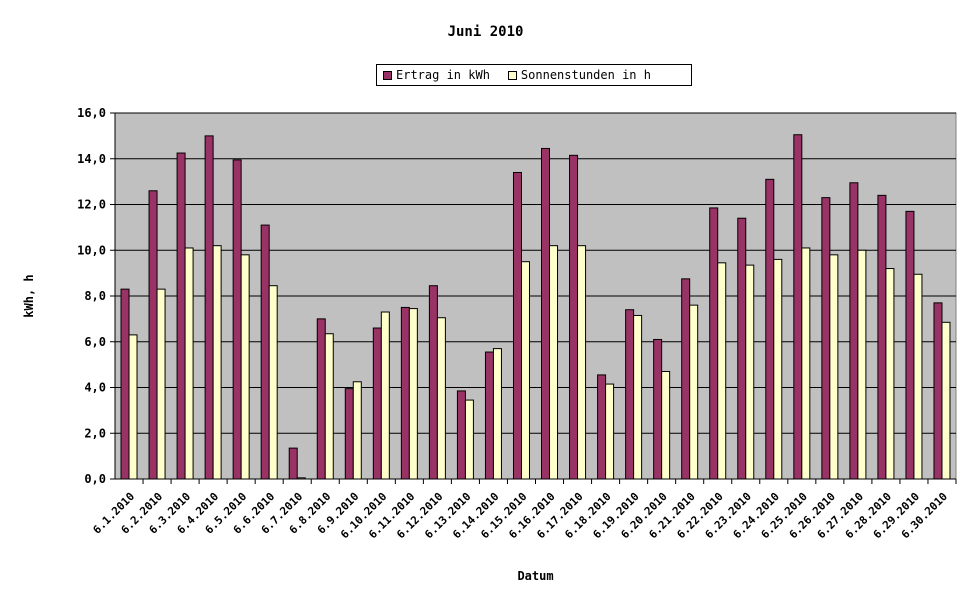 This screenshot has width=971, height=605. Describe the element at coordinates (363, 515) in the screenshot. I see `x-tick-label: 6.10.2010` at that location.